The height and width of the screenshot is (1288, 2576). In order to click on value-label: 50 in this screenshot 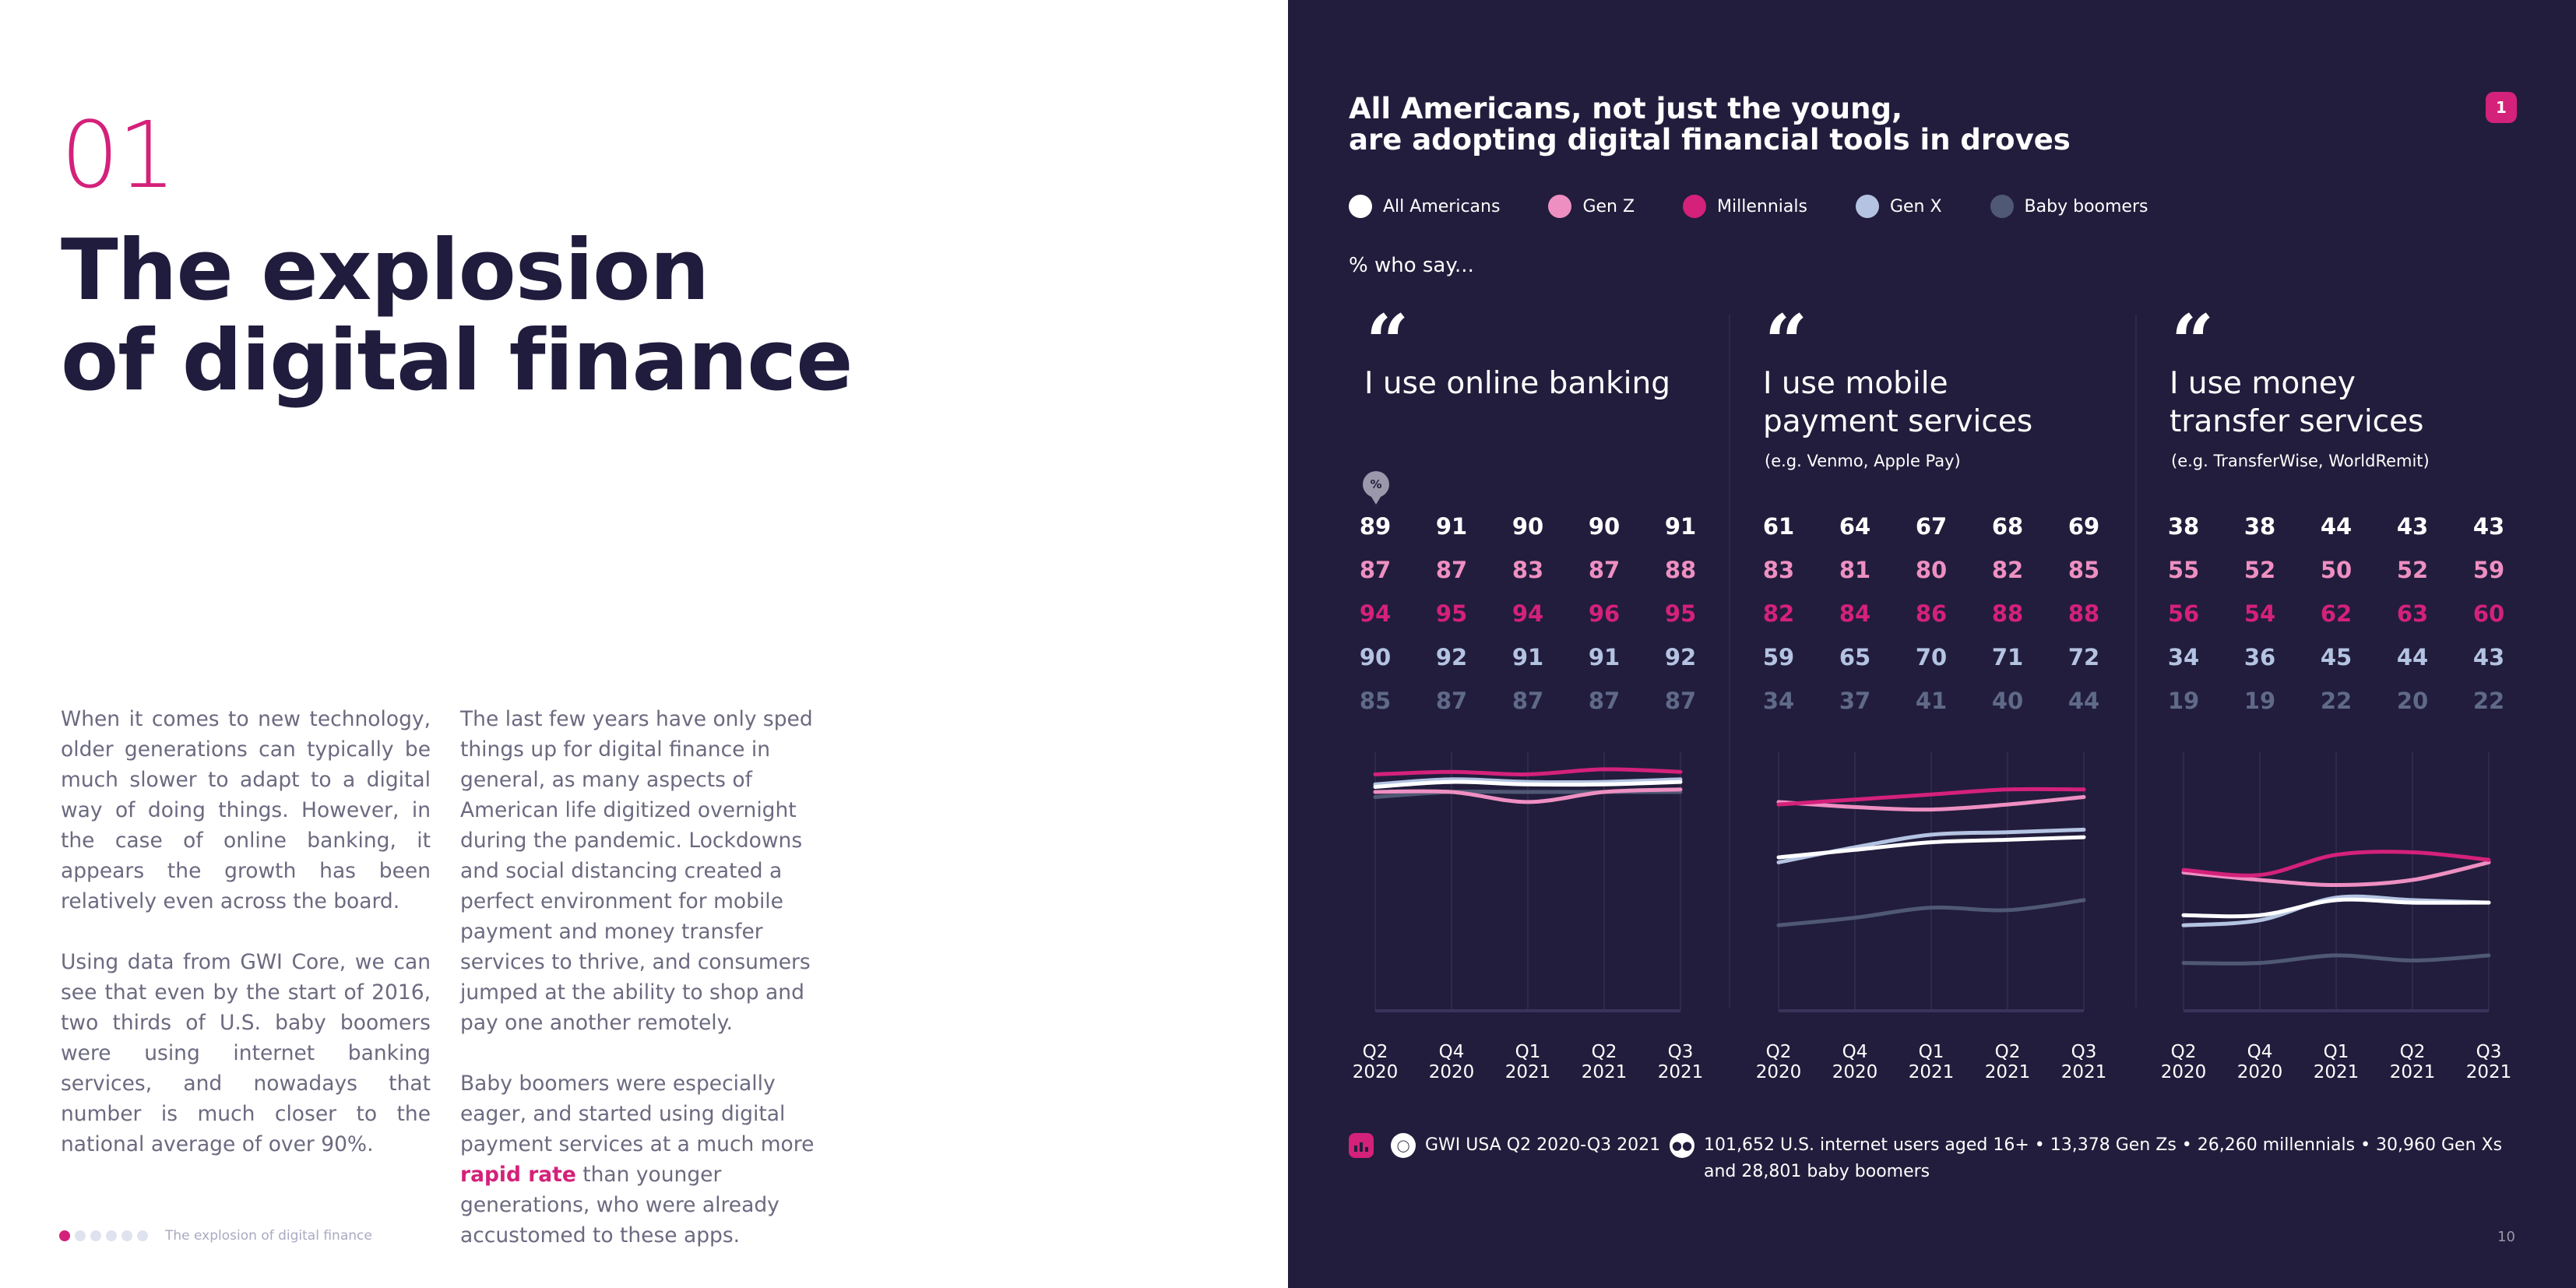, I will do `click(2336, 570)`.